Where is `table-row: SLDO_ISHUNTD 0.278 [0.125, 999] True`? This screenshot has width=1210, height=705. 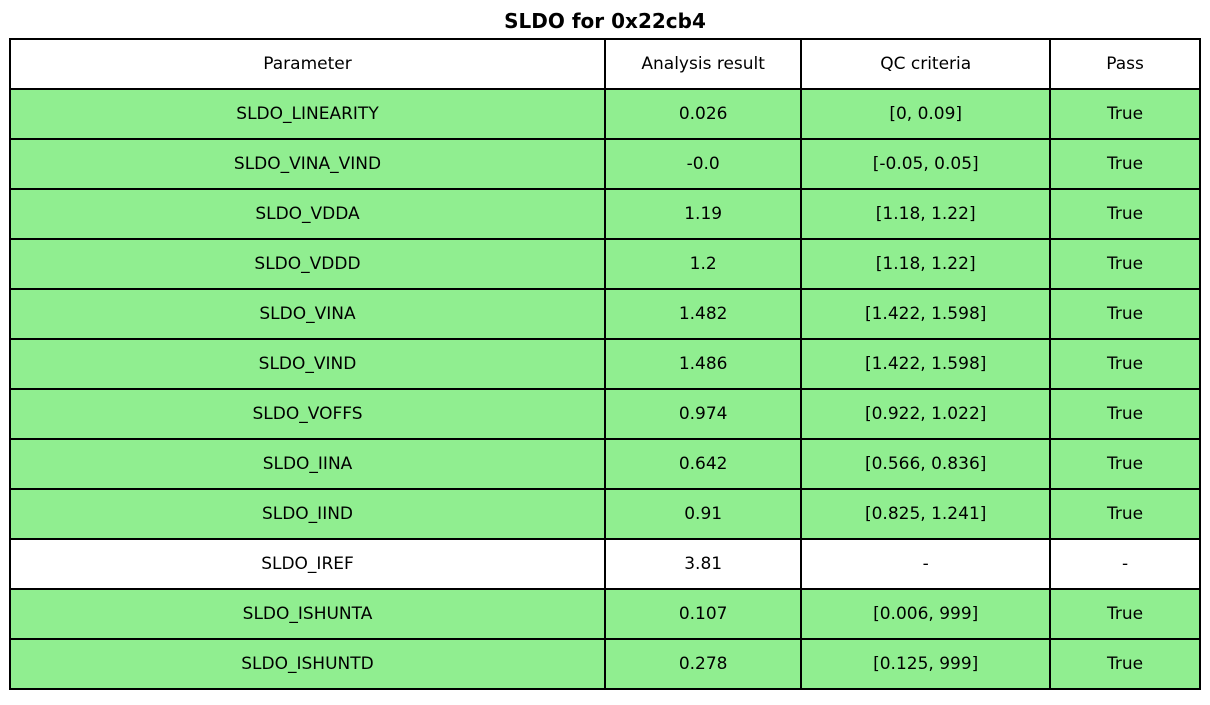
table-row: SLDO_ISHUNTD 0.278 [0.125, 999] True is located at coordinates (605, 664).